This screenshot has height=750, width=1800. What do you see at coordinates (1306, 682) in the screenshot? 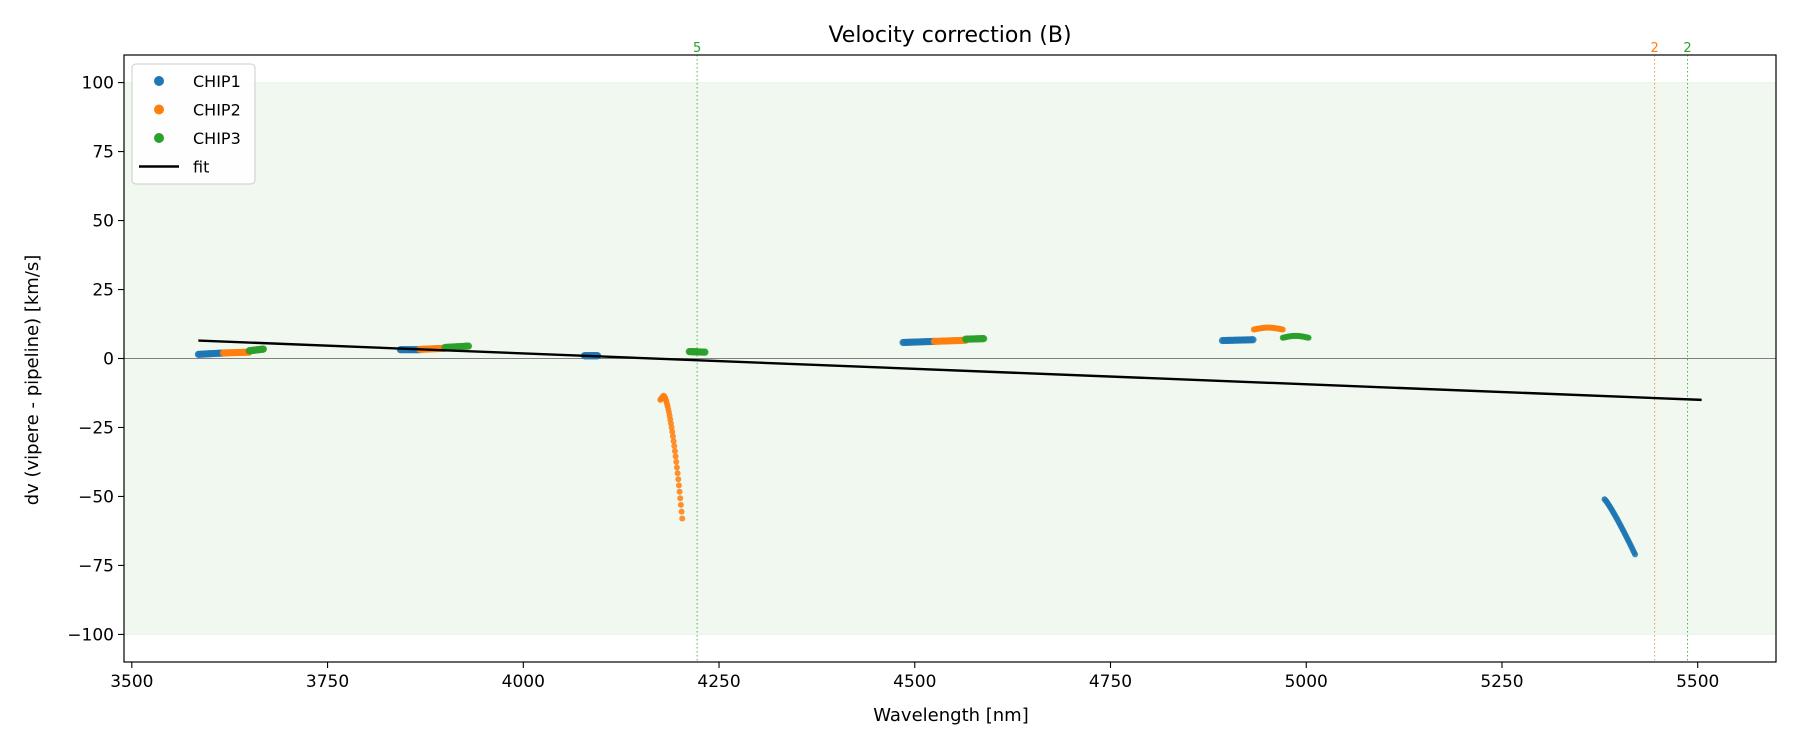
I see `x-tick-label: 5000` at bounding box center [1306, 682].